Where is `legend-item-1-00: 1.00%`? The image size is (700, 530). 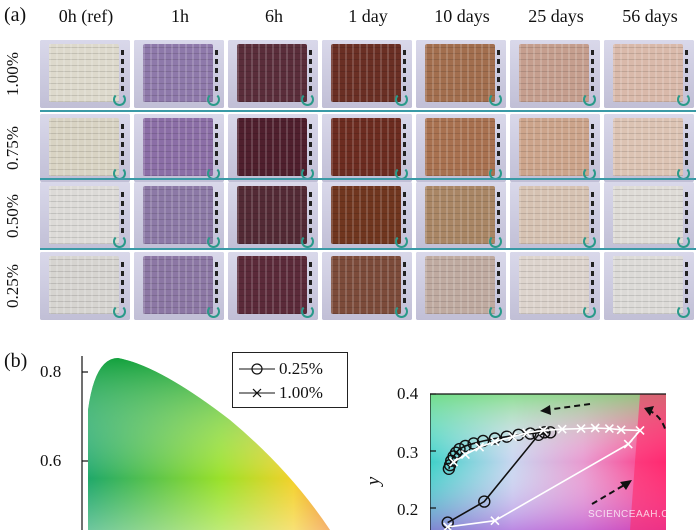 legend-item-1-00: 1.00% is located at coordinates (291, 393).